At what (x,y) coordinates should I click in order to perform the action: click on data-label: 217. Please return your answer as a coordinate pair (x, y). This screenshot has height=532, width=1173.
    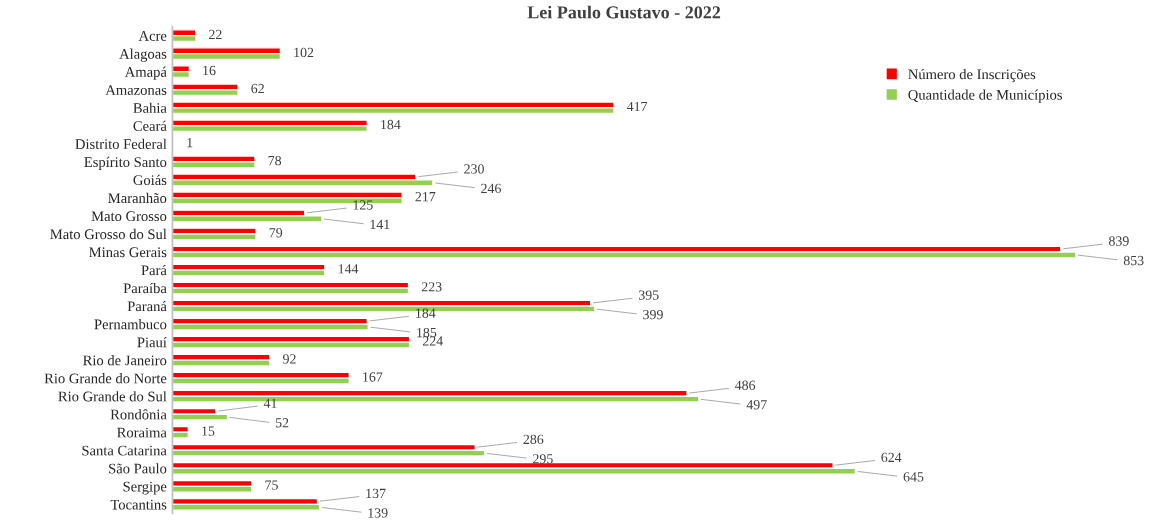
    Looking at the image, I should click on (425, 197).